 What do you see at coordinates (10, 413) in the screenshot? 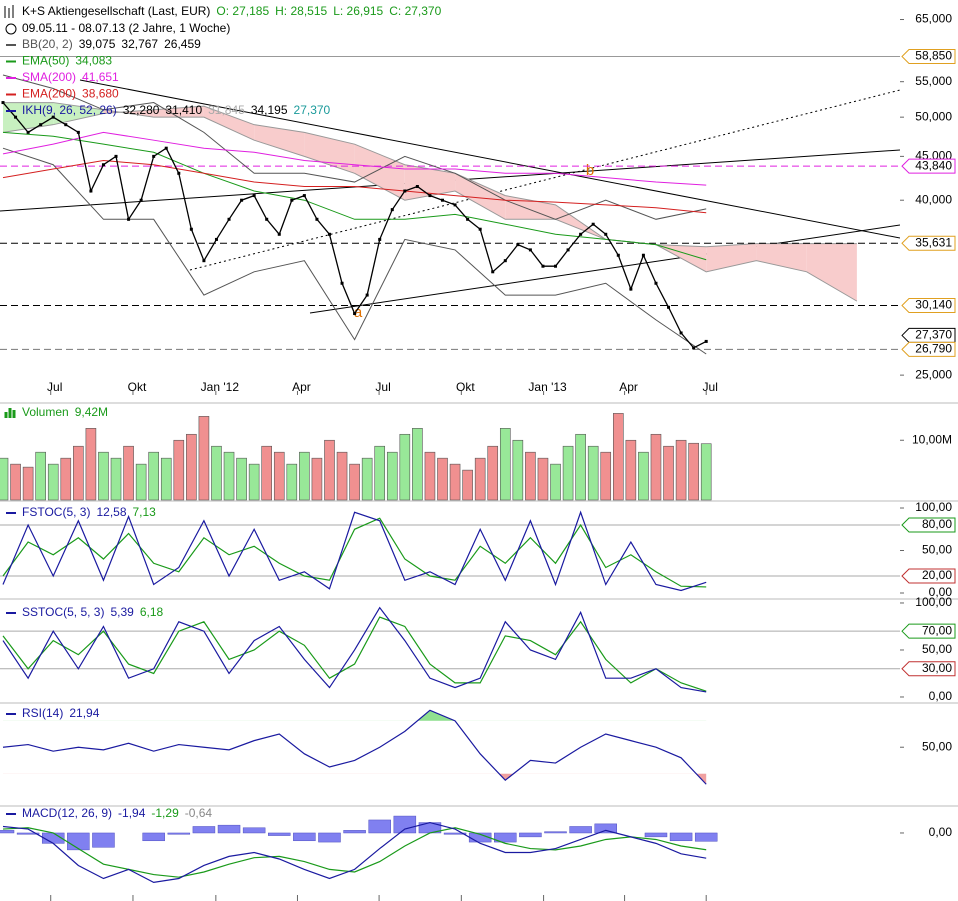
I see `volume-icon` at bounding box center [10, 413].